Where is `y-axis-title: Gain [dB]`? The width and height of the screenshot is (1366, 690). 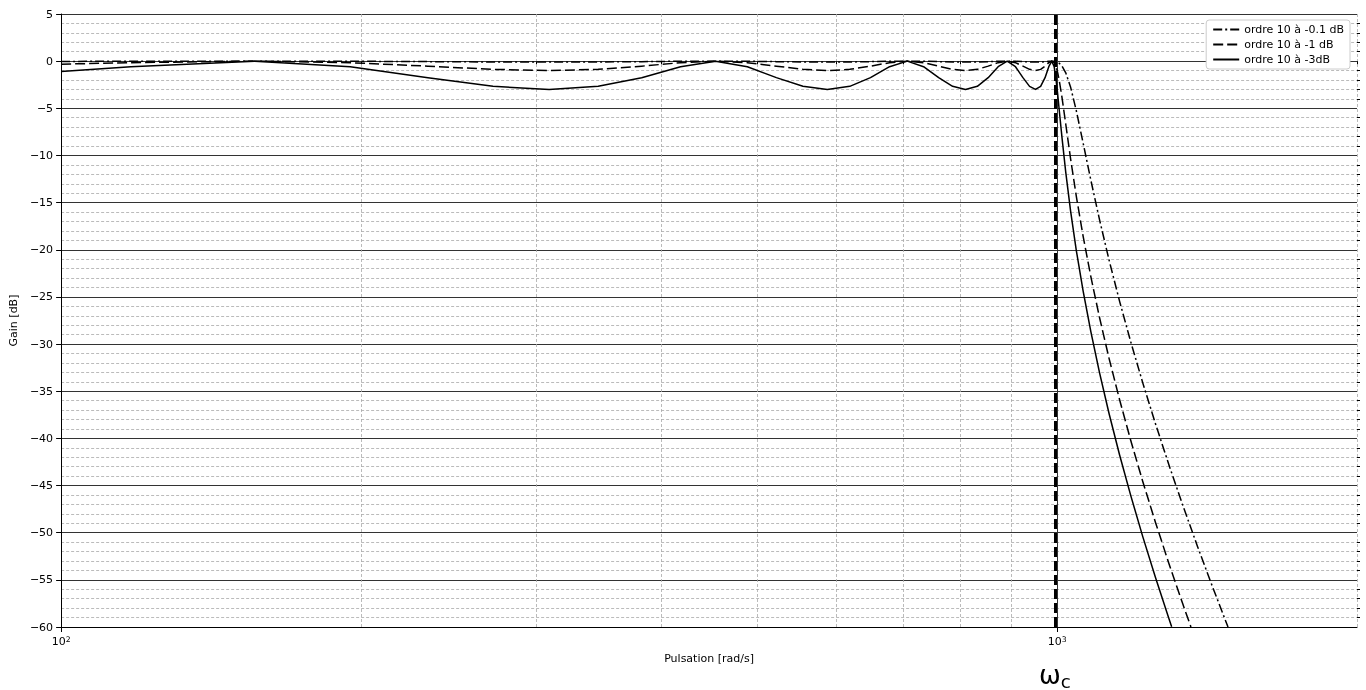
y-axis-title: Gain [dB] is located at coordinates (13, 320).